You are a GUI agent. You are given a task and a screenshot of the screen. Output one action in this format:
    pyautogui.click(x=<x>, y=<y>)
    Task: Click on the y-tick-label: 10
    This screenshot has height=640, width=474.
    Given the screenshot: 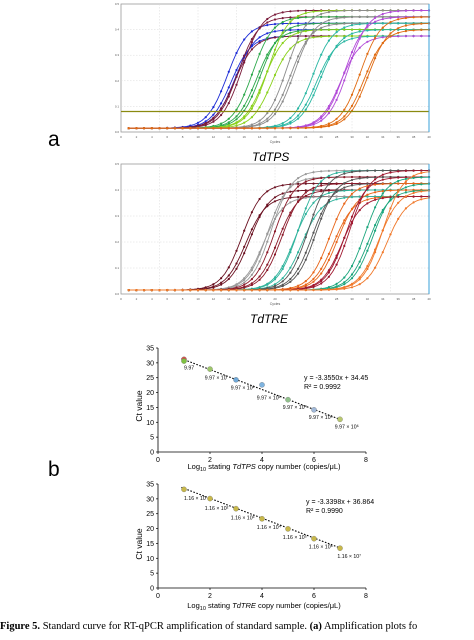 What is the action you would take?
    pyautogui.click(x=150, y=423)
    